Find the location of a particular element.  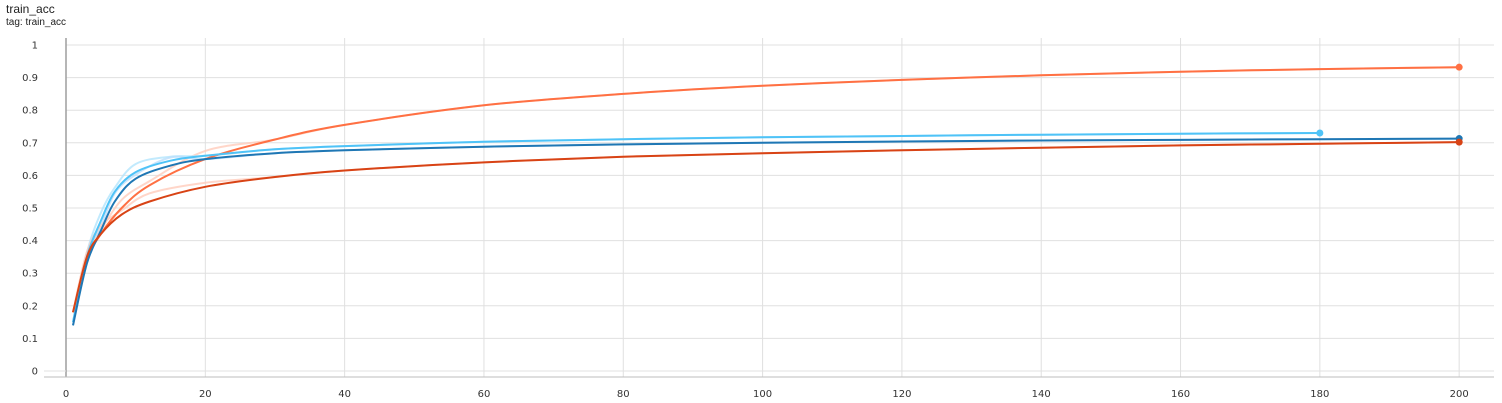

y-tick-label: 0.9 is located at coordinates (30, 78).